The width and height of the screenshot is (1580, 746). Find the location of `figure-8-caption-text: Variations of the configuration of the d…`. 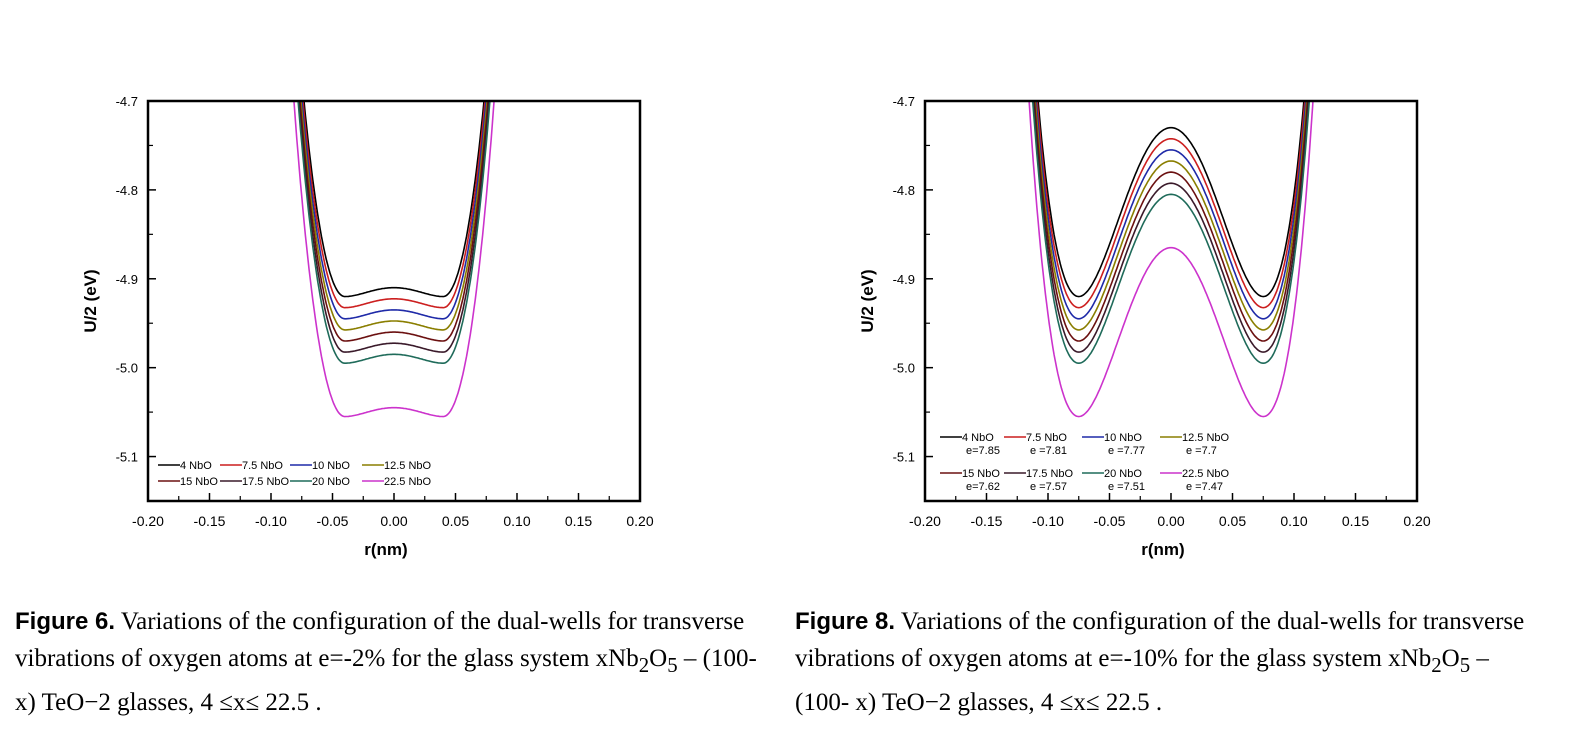

figure-8-caption-text: Variations of the configuration of the d… is located at coordinates (1160, 640).